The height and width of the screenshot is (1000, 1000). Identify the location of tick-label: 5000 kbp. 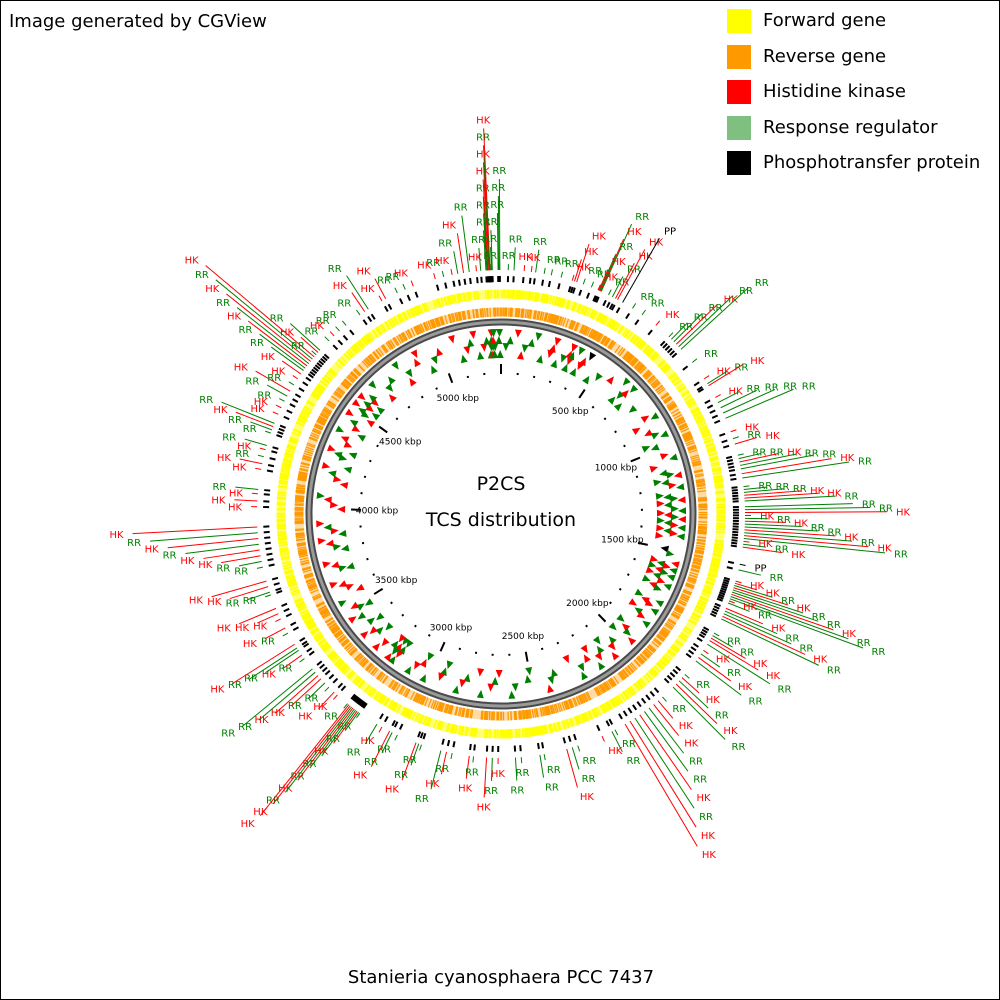
(458, 399).